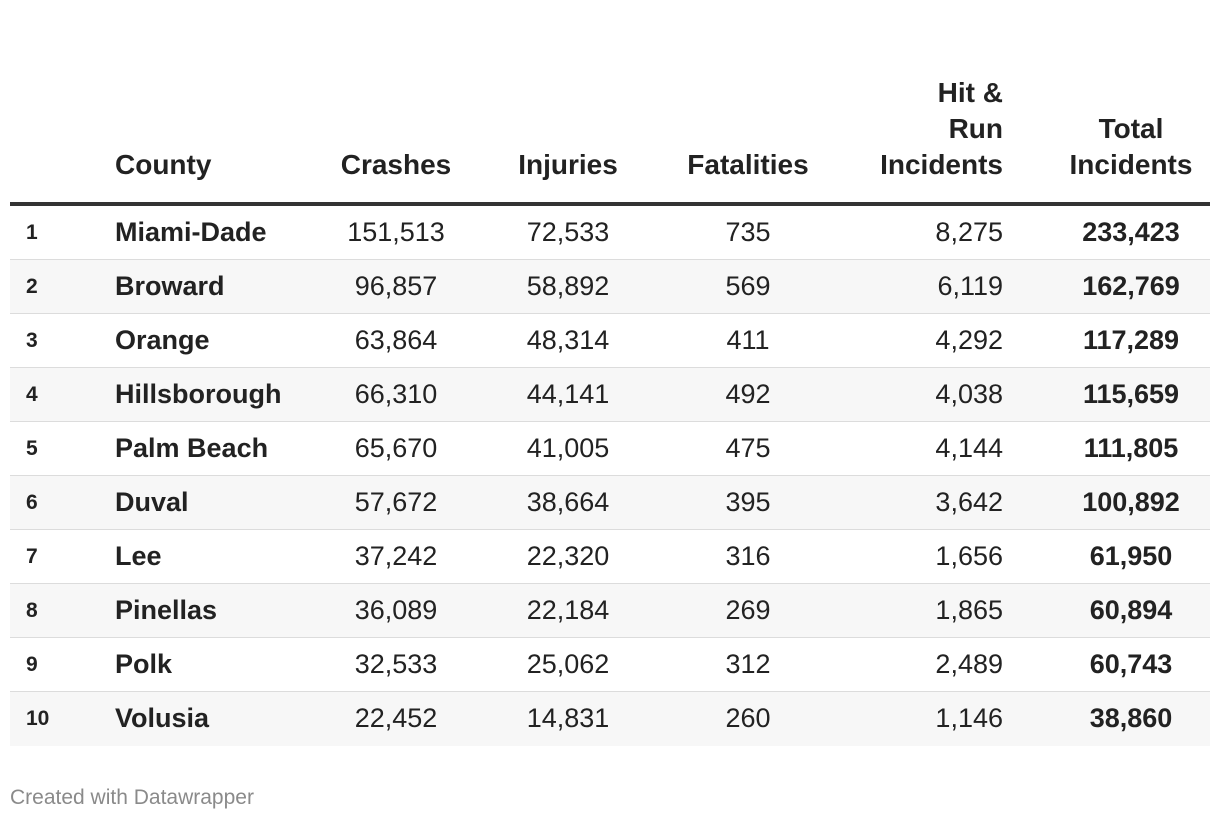  I want to click on cell-rank: 8, so click(32, 610).